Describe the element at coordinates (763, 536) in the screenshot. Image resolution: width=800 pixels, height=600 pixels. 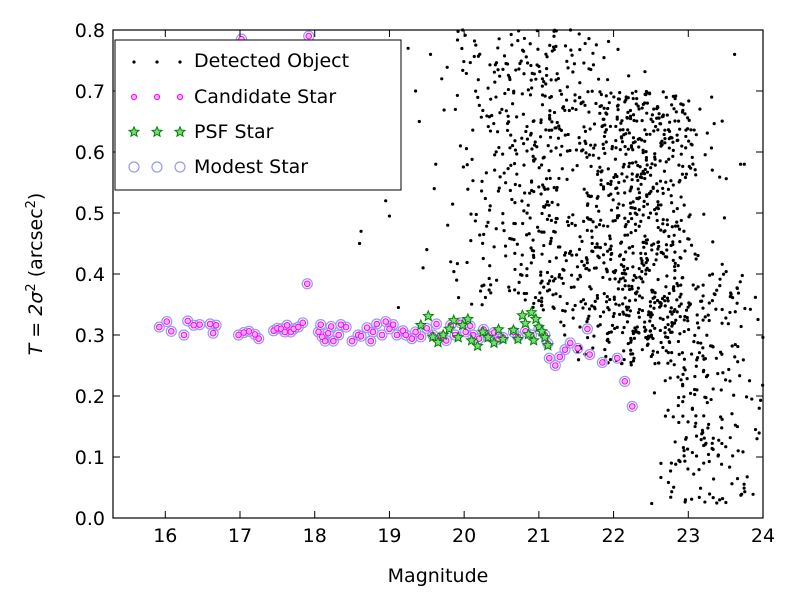
I see `x-tick-label: 24` at that location.